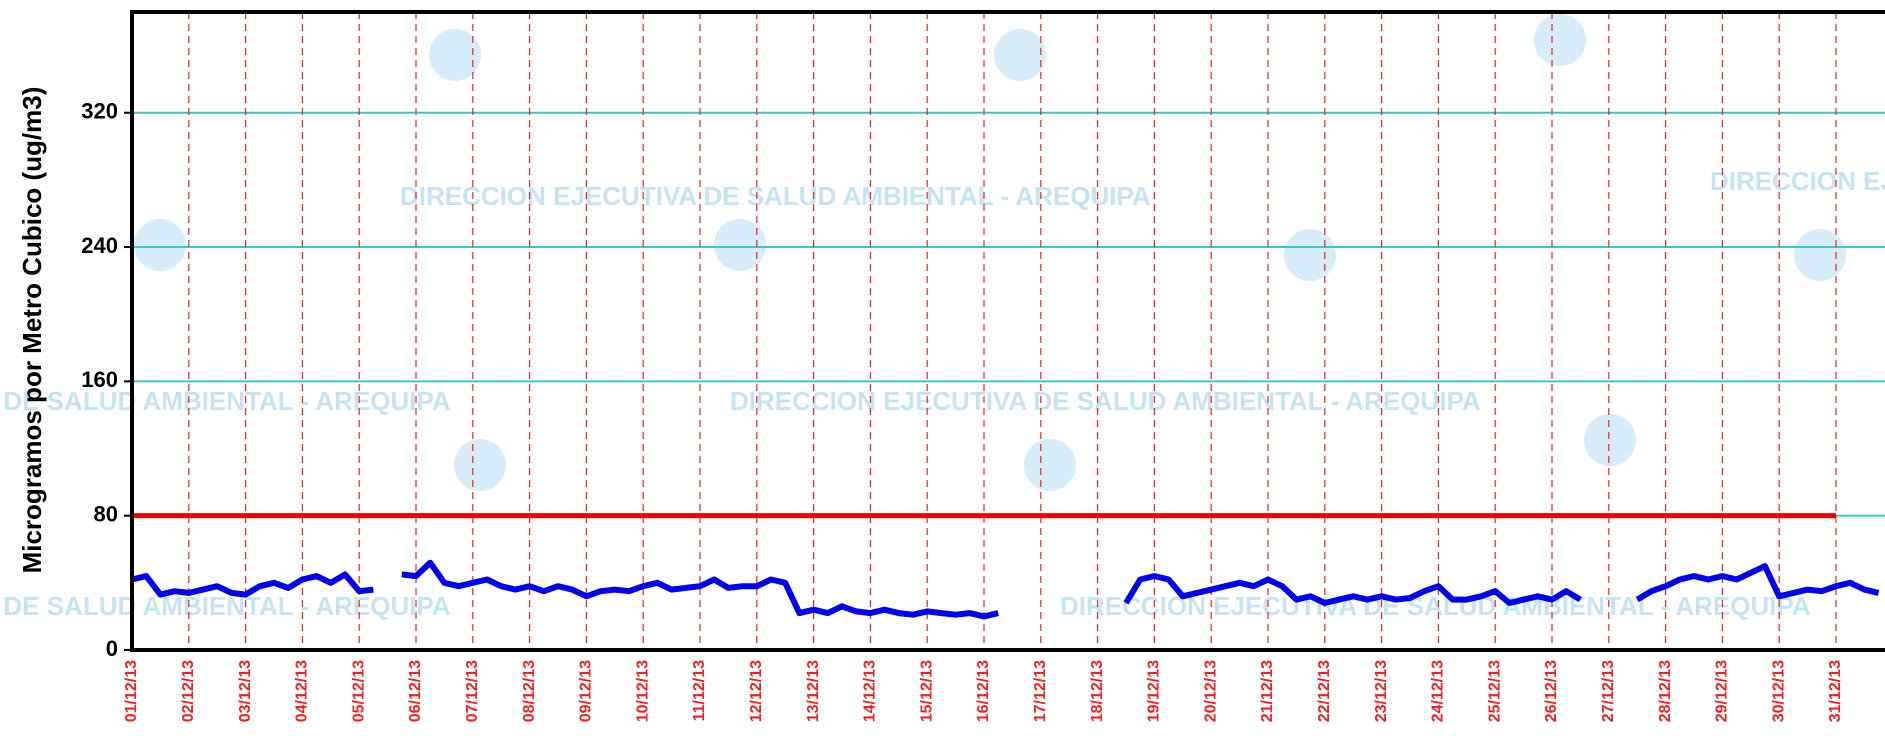  I want to click on x-tick-label: 13/12/13, so click(813, 691).